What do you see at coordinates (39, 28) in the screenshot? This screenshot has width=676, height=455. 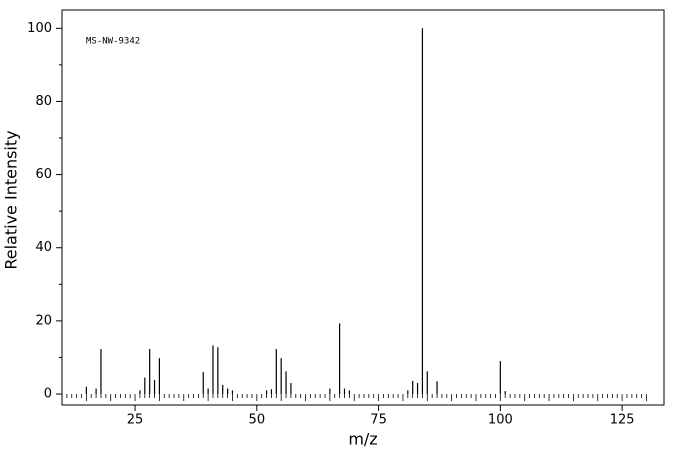 I see `y-tick-label: 100` at bounding box center [39, 28].